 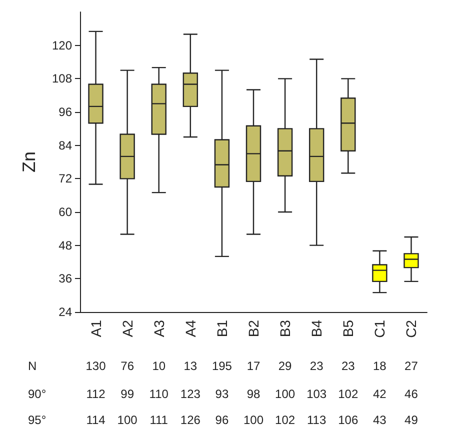 I want to click on x-tick-label: B4, so click(x=316, y=329).